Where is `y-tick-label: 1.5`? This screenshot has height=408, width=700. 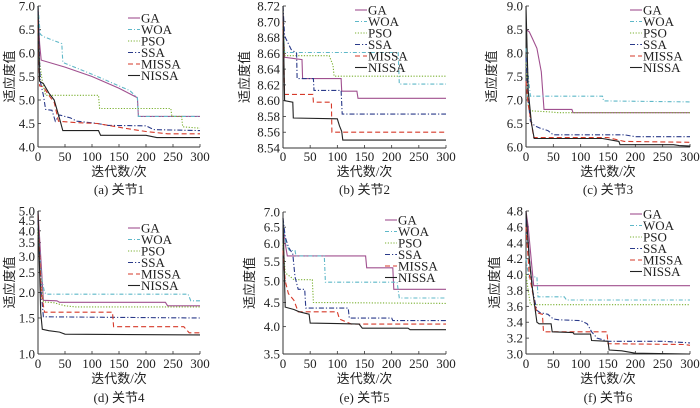
y-tick-label: 1.5 is located at coordinates (27, 317).